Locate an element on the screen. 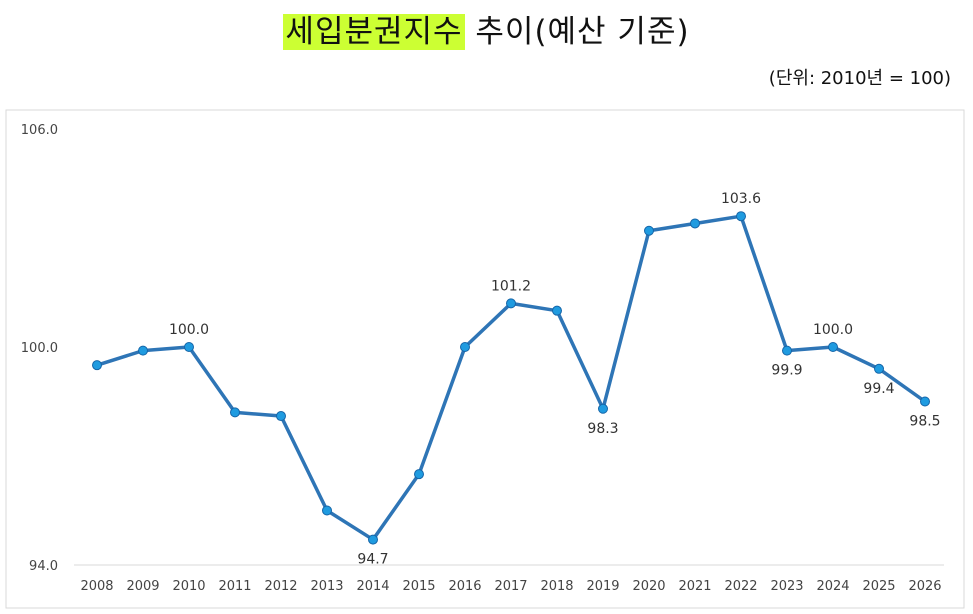 The height and width of the screenshot is (614, 973). x-tick-label: 2009 is located at coordinates (142, 586).